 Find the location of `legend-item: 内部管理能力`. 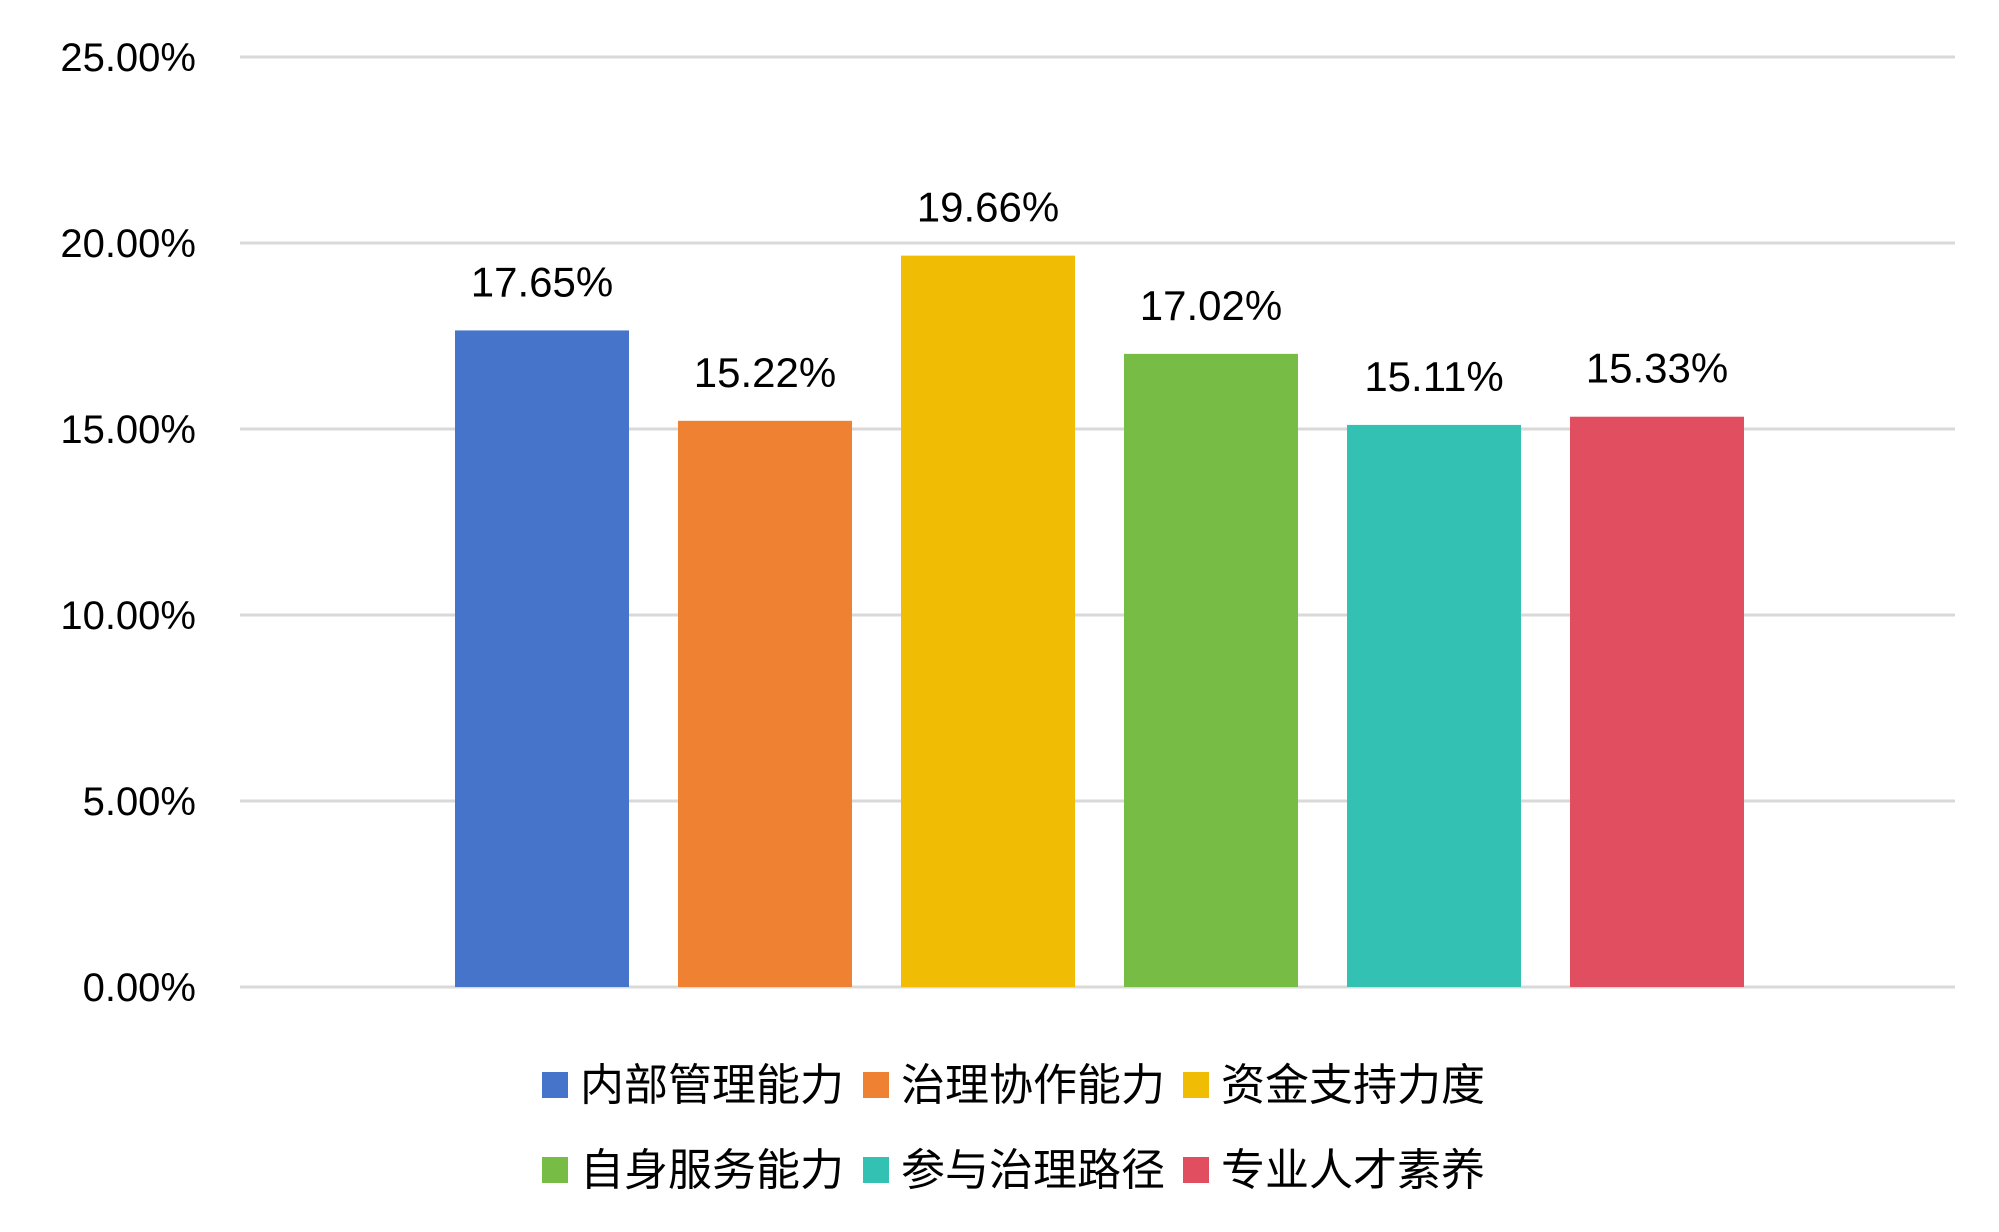

legend-item: 内部管理能力 is located at coordinates (693, 1085).